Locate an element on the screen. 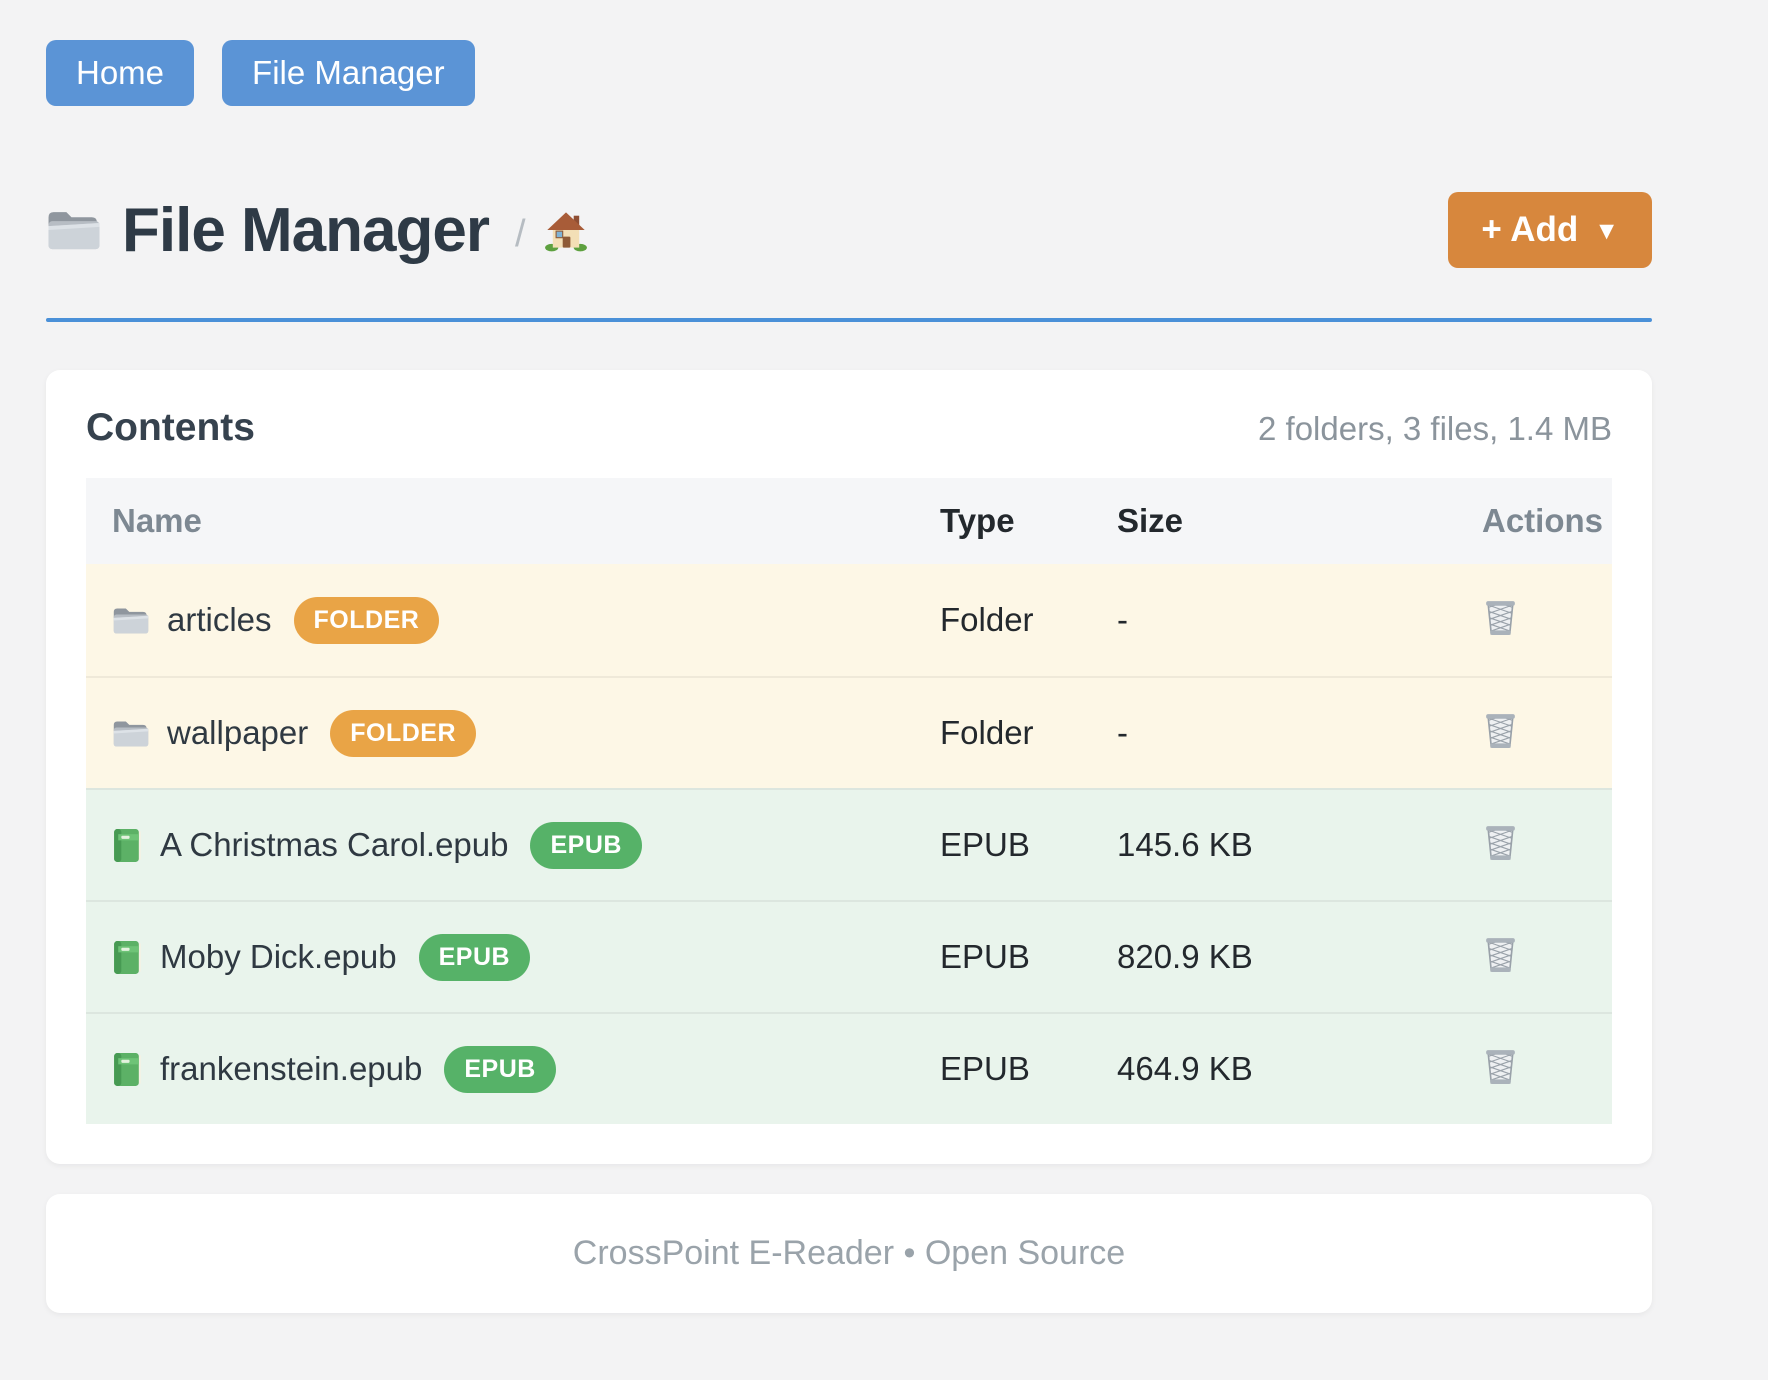  footer-text: CrossPoint E-Reader • Open Source is located at coordinates (849, 1253).